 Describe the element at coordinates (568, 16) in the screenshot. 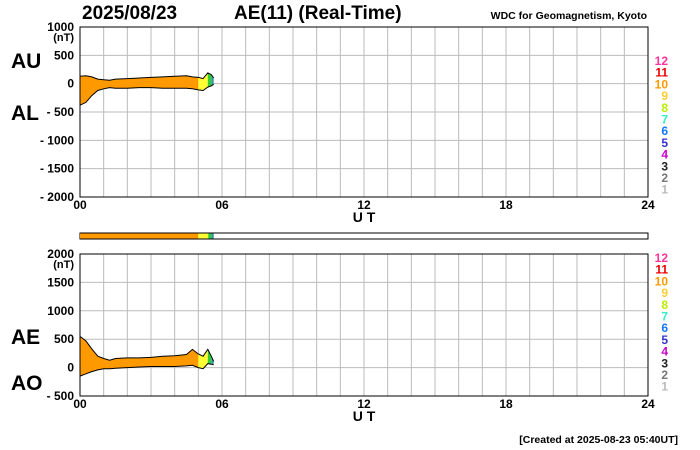

I see `source-label: WDC for Geomagnetism, Kyoto` at that location.